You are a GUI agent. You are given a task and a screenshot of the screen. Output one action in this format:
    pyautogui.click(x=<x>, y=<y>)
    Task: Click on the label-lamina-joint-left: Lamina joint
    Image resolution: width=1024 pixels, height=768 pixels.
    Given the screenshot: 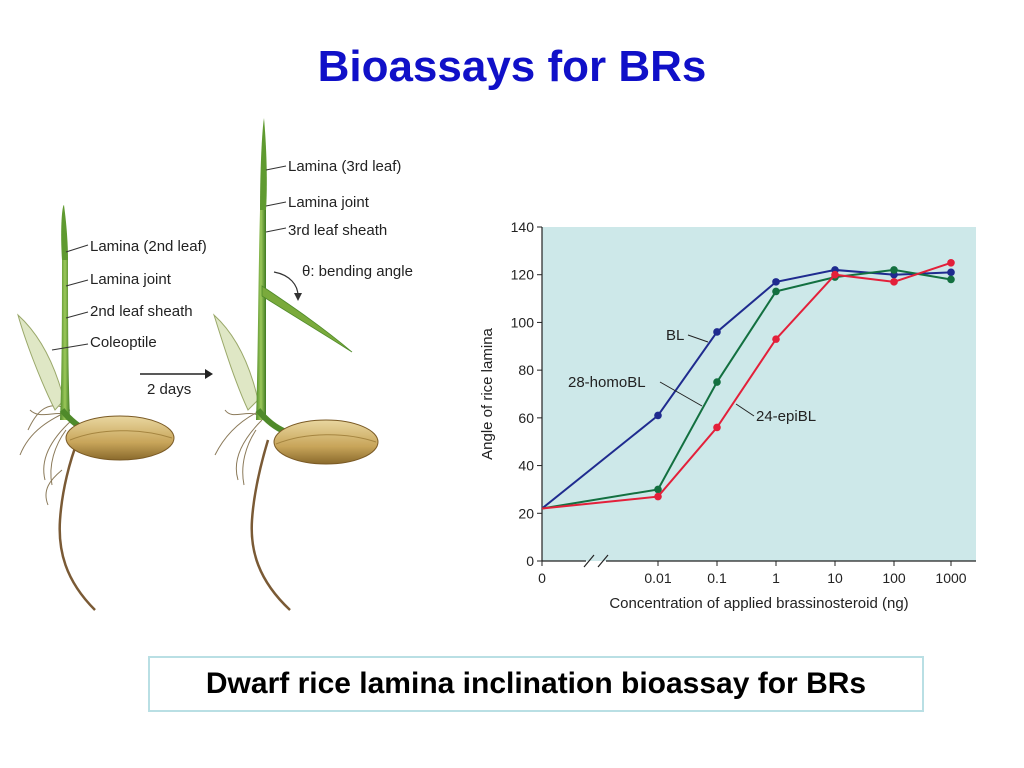 What is the action you would take?
    pyautogui.click(x=131, y=279)
    